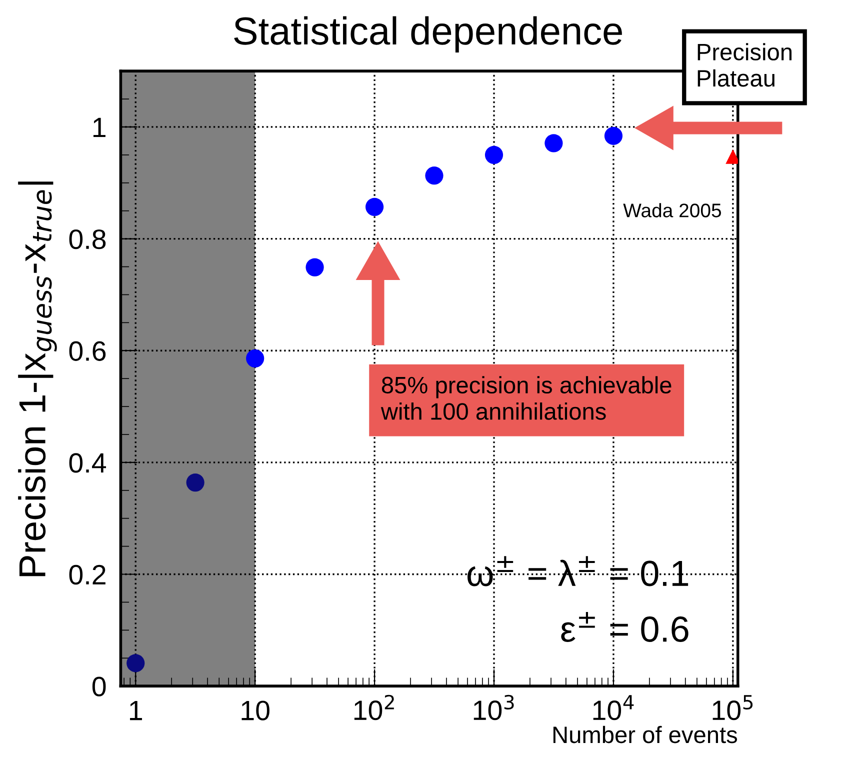 This screenshot has width=856, height=764. What do you see at coordinates (87, 574) in the screenshot?
I see `y-tick-label: 0.2` at bounding box center [87, 574].